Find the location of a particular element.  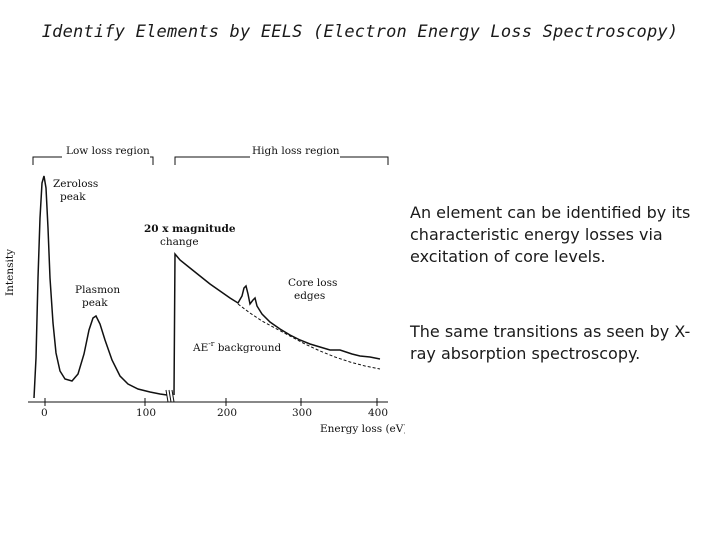

background-extrapolation-line is located at coordinates (309, 336).